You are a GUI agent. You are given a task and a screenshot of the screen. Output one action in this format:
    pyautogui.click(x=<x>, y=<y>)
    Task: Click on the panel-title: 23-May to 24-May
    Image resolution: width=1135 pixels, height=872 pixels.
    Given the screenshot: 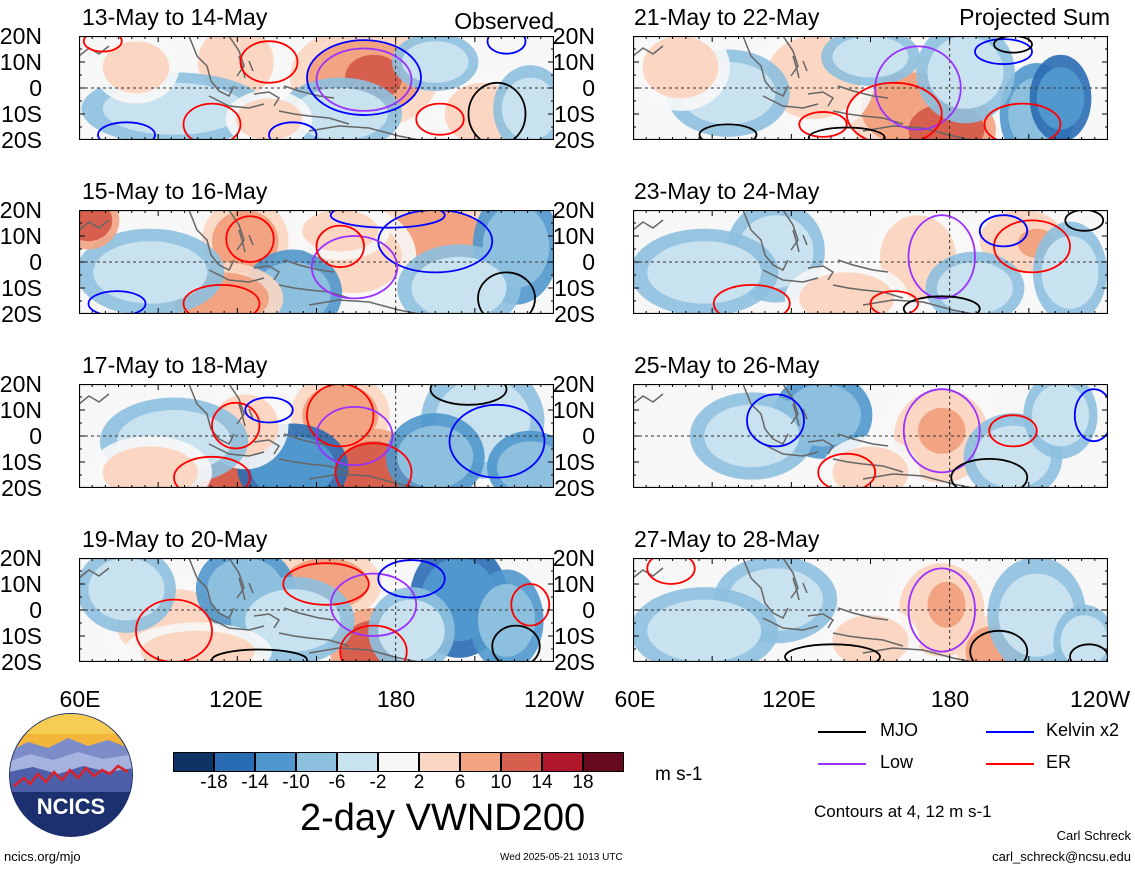 What is the action you would take?
    pyautogui.click(x=727, y=191)
    